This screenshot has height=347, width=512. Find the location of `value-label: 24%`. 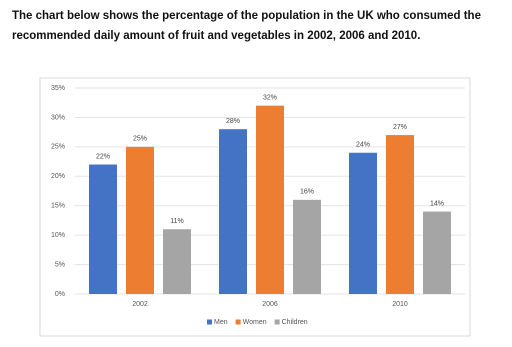

value-label: 24% is located at coordinates (363, 145).